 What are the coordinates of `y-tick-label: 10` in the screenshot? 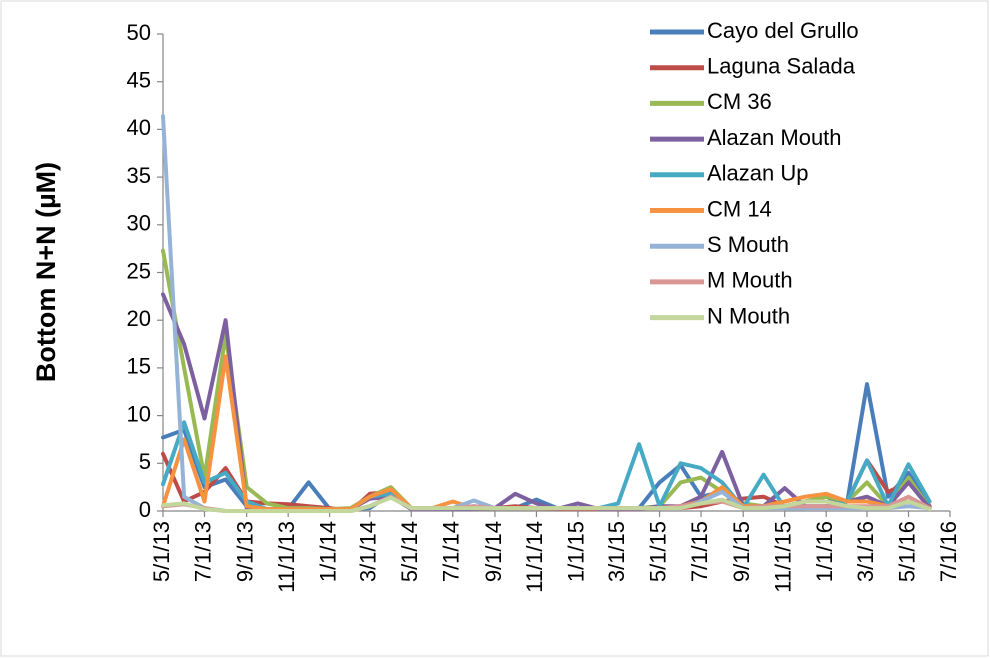 It's located at (139, 413).